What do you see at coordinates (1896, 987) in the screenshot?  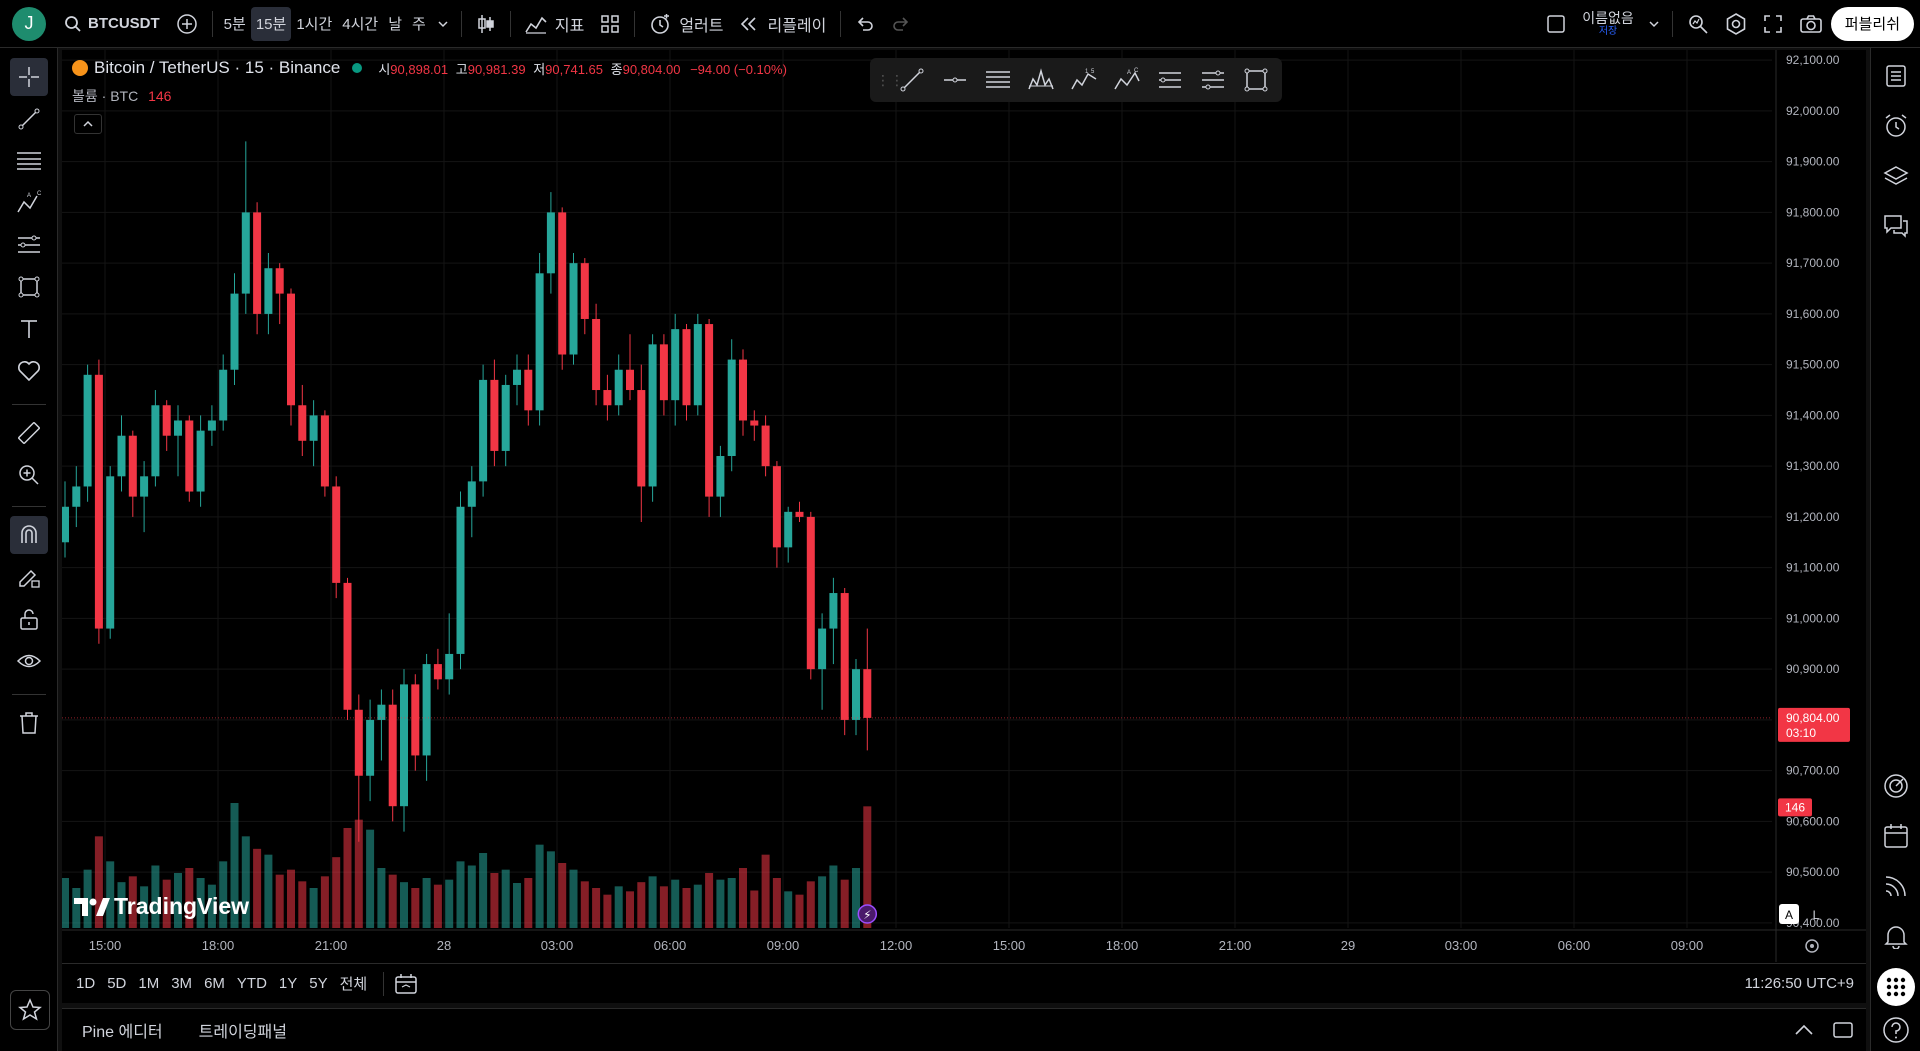 I see `products-menu-button` at bounding box center [1896, 987].